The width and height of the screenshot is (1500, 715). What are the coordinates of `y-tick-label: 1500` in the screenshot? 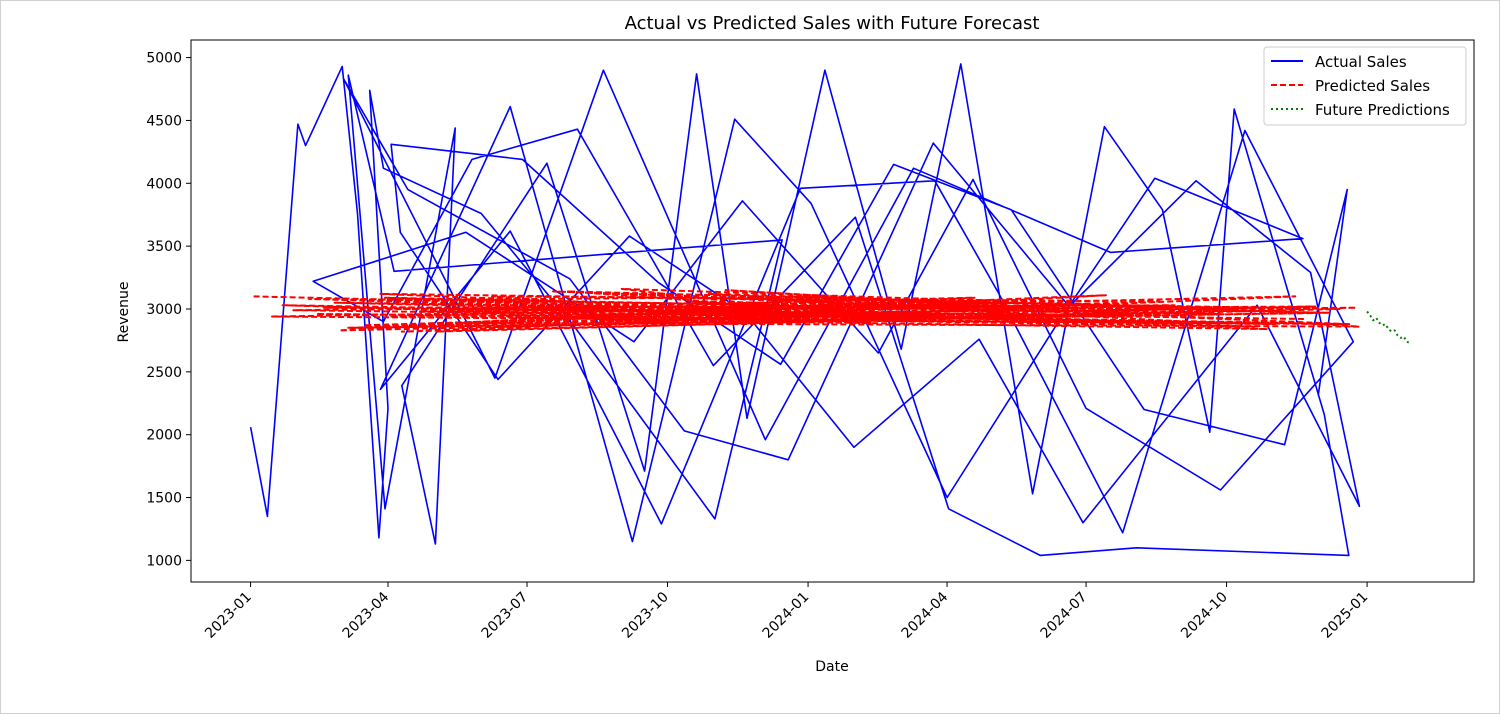 It's located at (164, 499).